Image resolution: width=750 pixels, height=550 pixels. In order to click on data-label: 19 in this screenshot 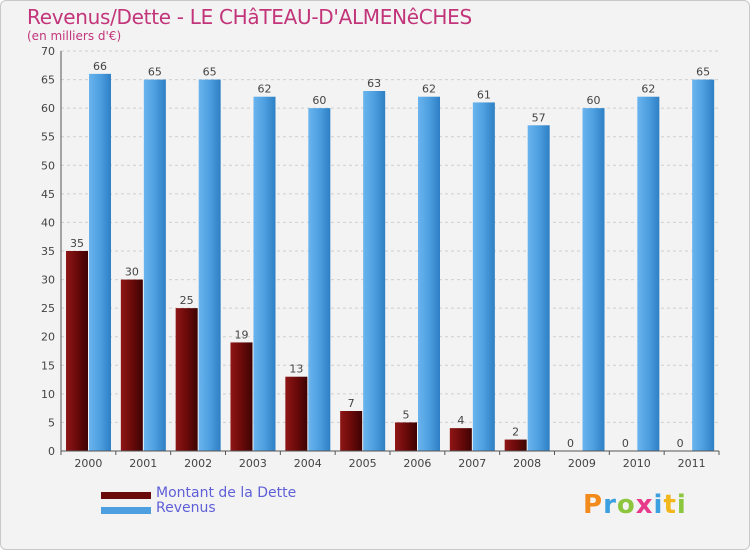, I will do `click(242, 334)`.